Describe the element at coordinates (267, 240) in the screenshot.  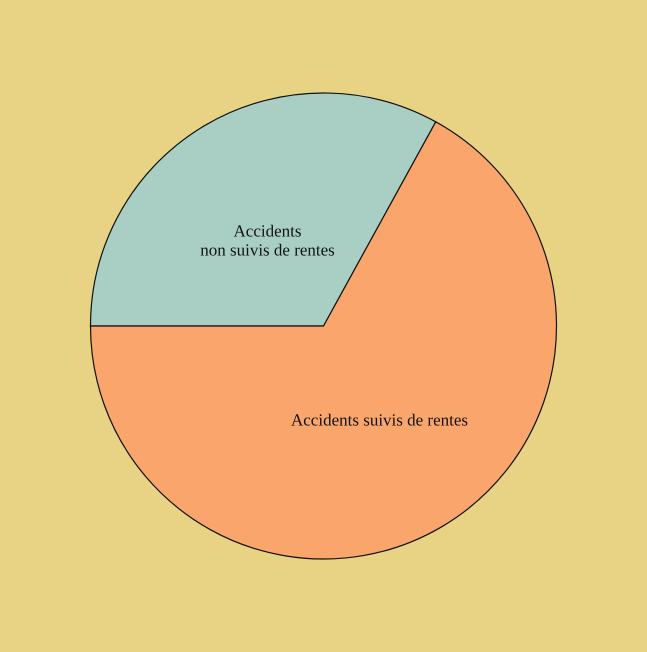
I see `slice-label: Accidents non suivis de rentes` at that location.